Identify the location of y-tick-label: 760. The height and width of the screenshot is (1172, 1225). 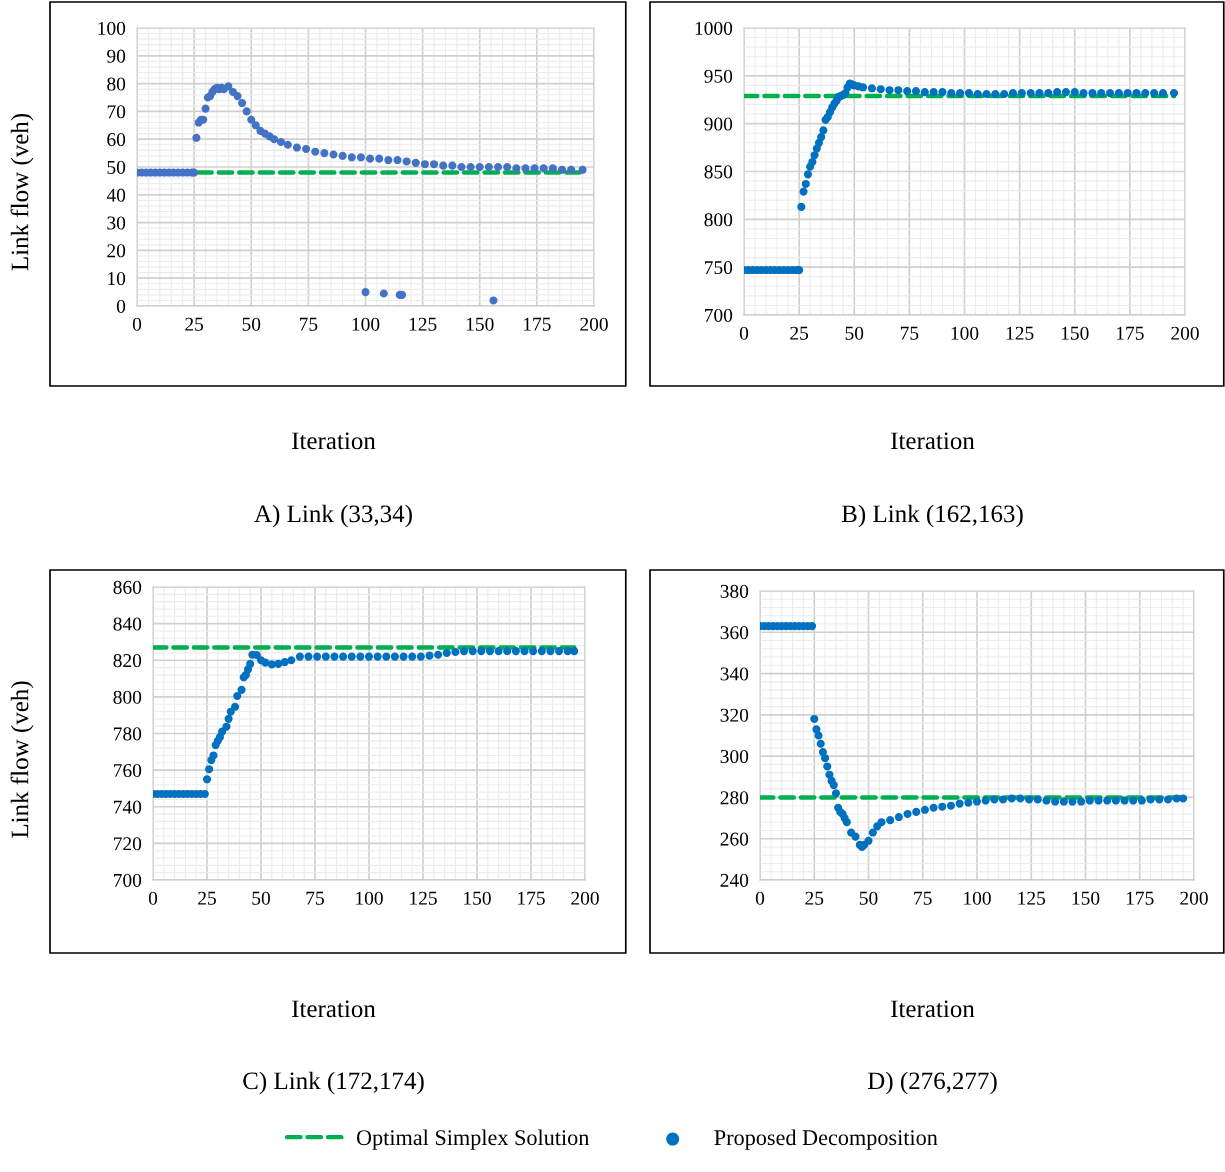
(128, 770).